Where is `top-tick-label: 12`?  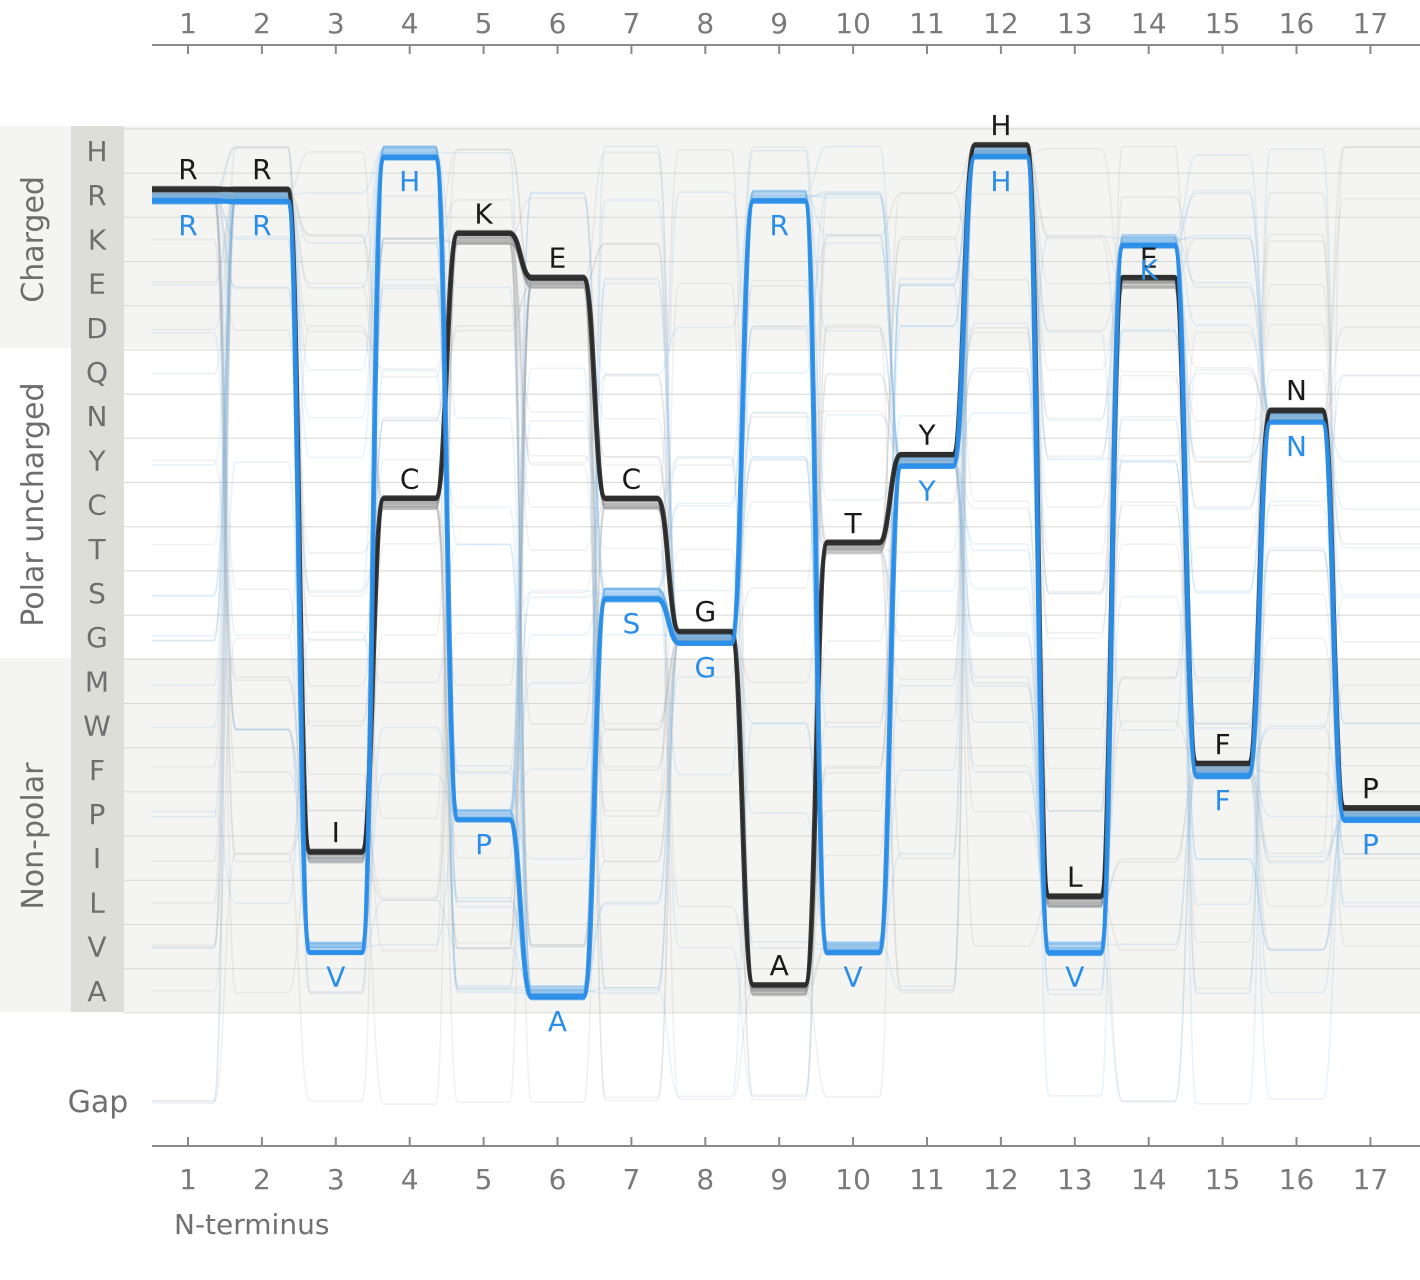 top-tick-label: 12 is located at coordinates (1001, 23).